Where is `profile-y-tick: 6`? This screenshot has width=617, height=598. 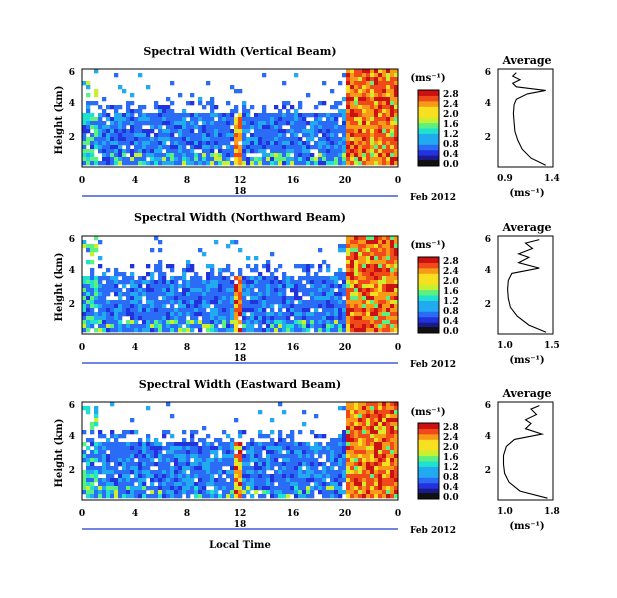 profile-y-tick: 6 is located at coordinates (488, 406).